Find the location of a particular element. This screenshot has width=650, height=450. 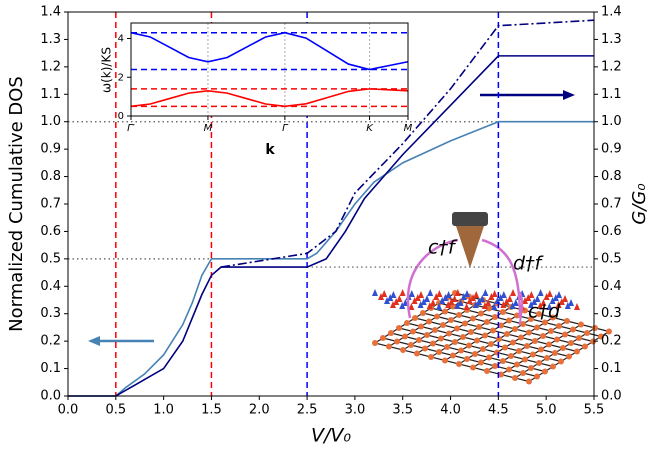

y2-tick-label: 0.4 is located at coordinates (611, 286).